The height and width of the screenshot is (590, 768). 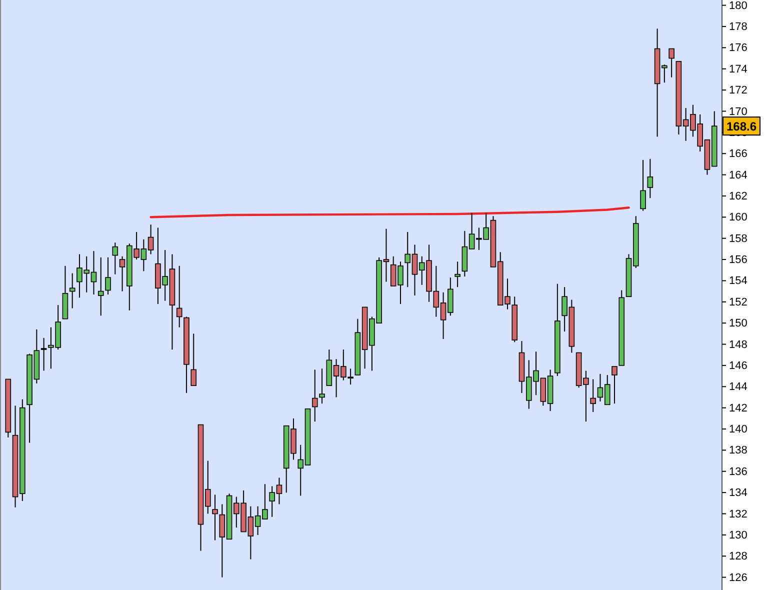 What do you see at coordinates (741, 127) in the screenshot?
I see `annotation: 168.6` at bounding box center [741, 127].